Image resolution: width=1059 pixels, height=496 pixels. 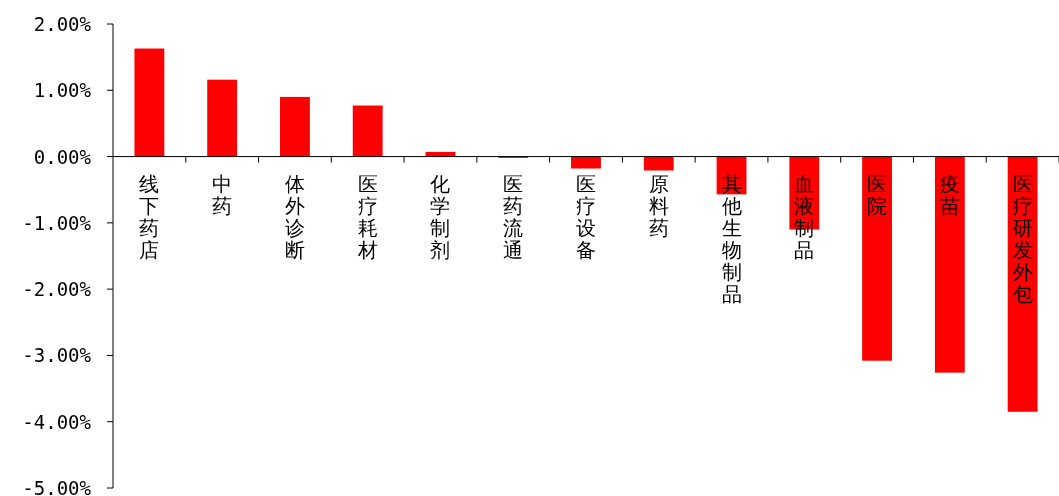 What do you see at coordinates (513, 216) in the screenshot?
I see `x-tick-label: 医药流通` at bounding box center [513, 216].